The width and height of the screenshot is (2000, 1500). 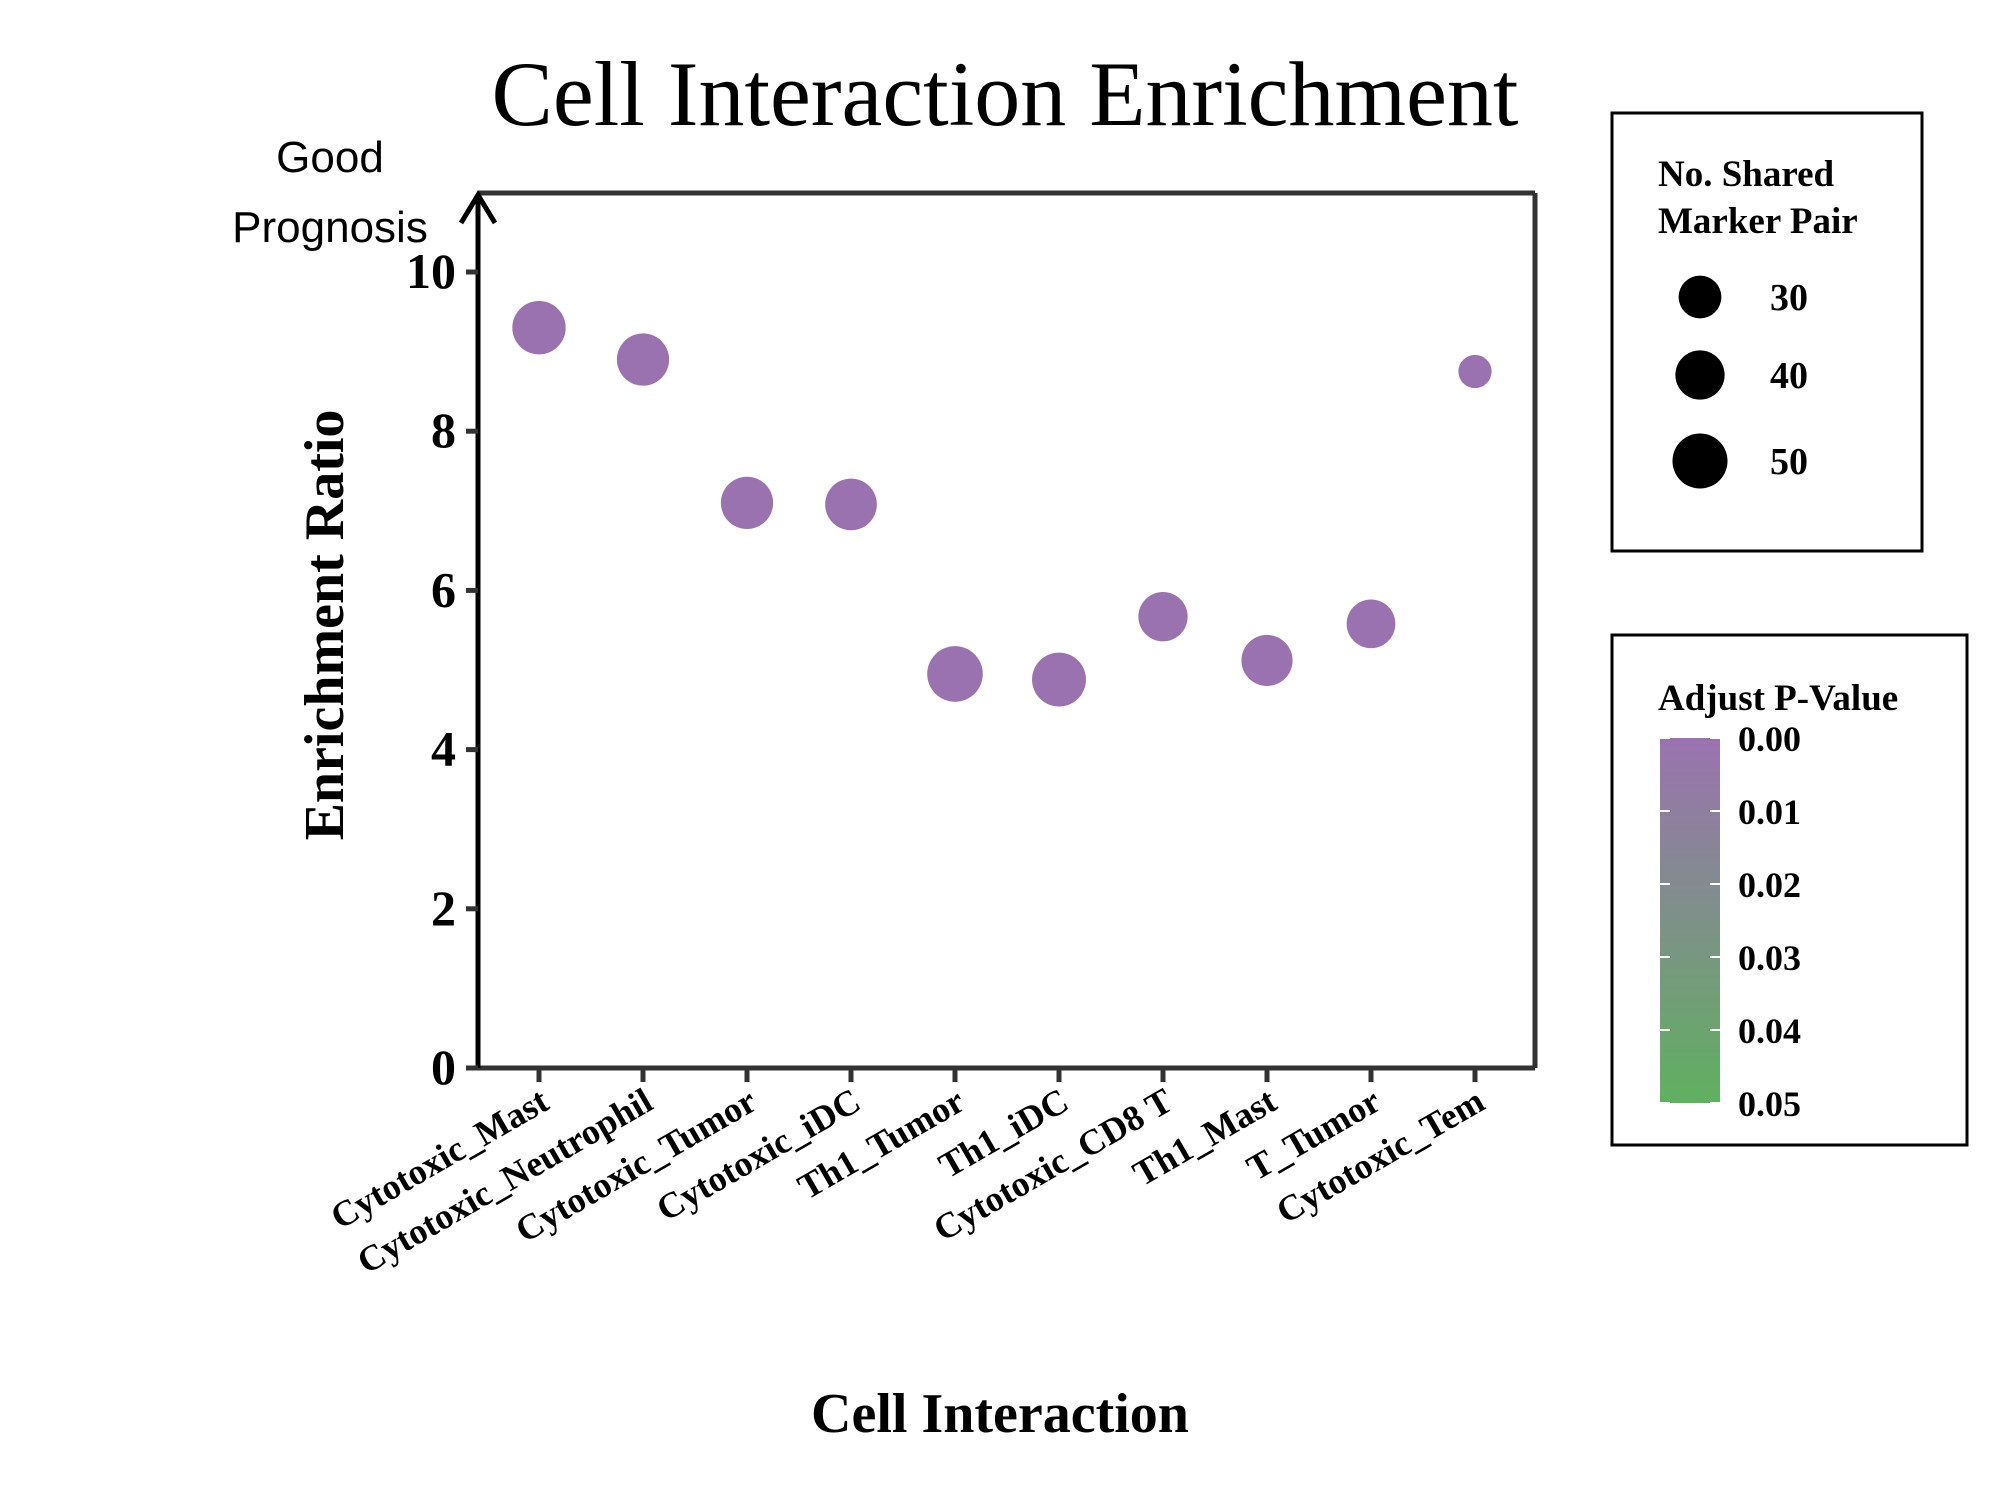 What do you see at coordinates (443, 1067) in the screenshot?
I see `y-tick-label: 0` at bounding box center [443, 1067].